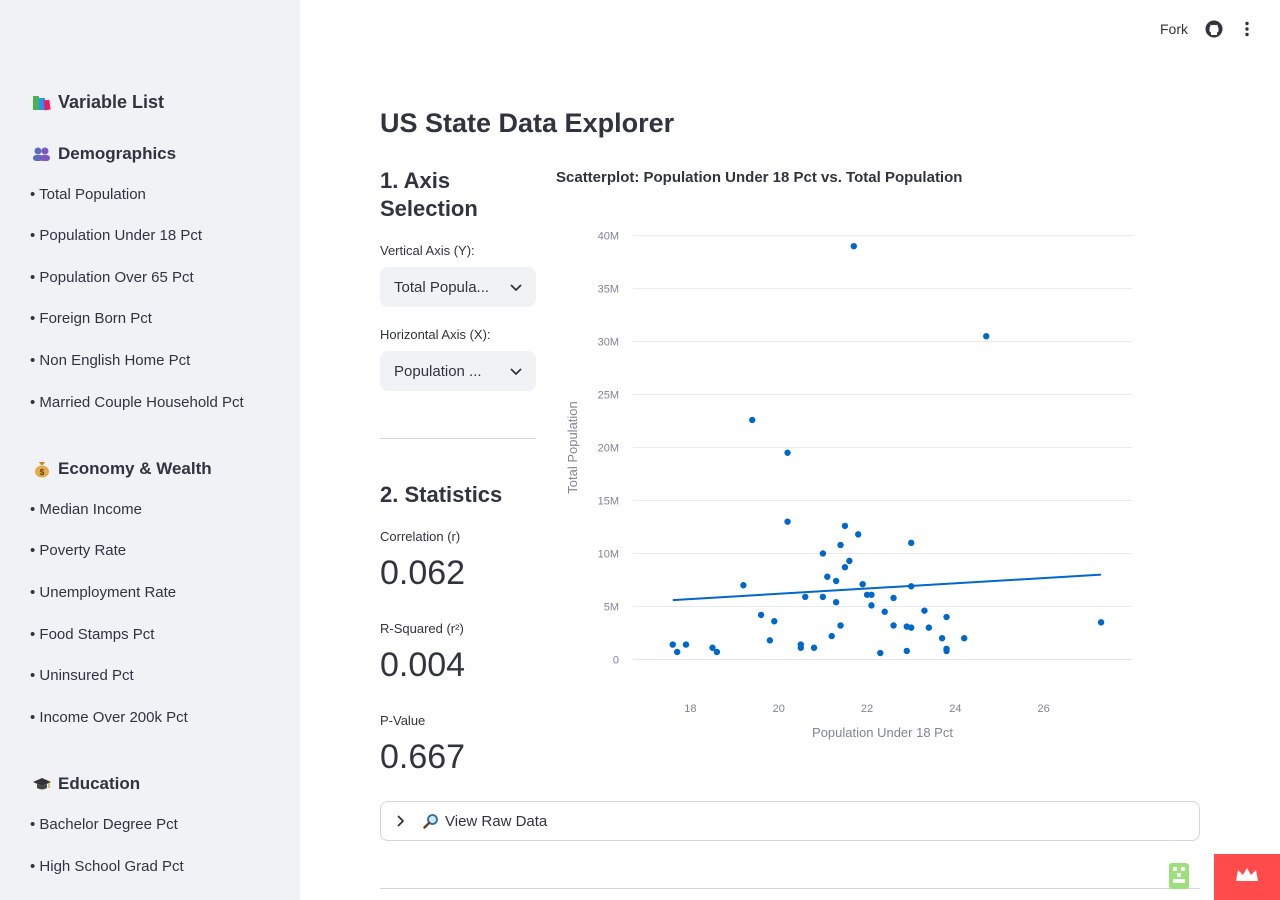  Describe the element at coordinates (423, 757) in the screenshot. I see `p-value: 0.667` at that location.